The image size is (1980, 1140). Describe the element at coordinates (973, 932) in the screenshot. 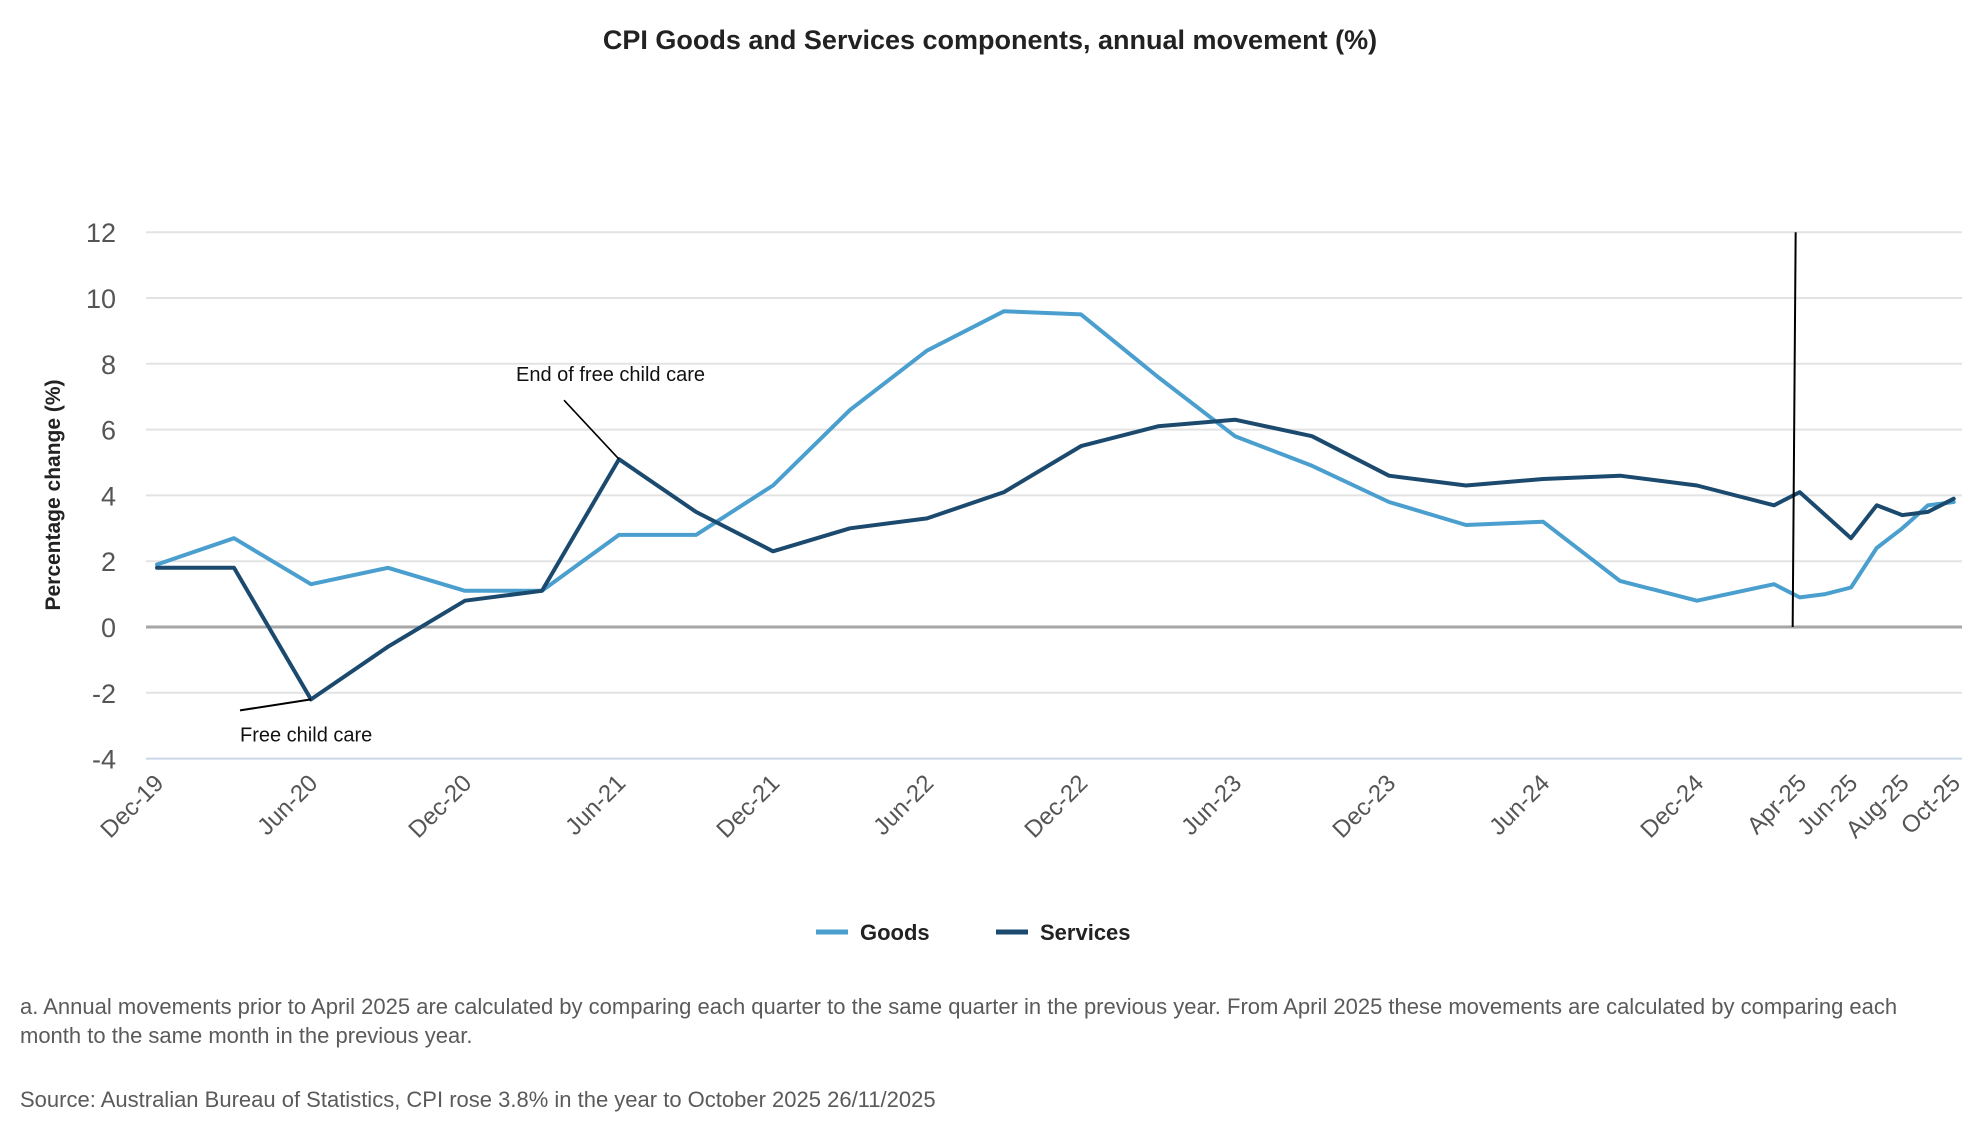

I see `legend: Goods Services` at that location.